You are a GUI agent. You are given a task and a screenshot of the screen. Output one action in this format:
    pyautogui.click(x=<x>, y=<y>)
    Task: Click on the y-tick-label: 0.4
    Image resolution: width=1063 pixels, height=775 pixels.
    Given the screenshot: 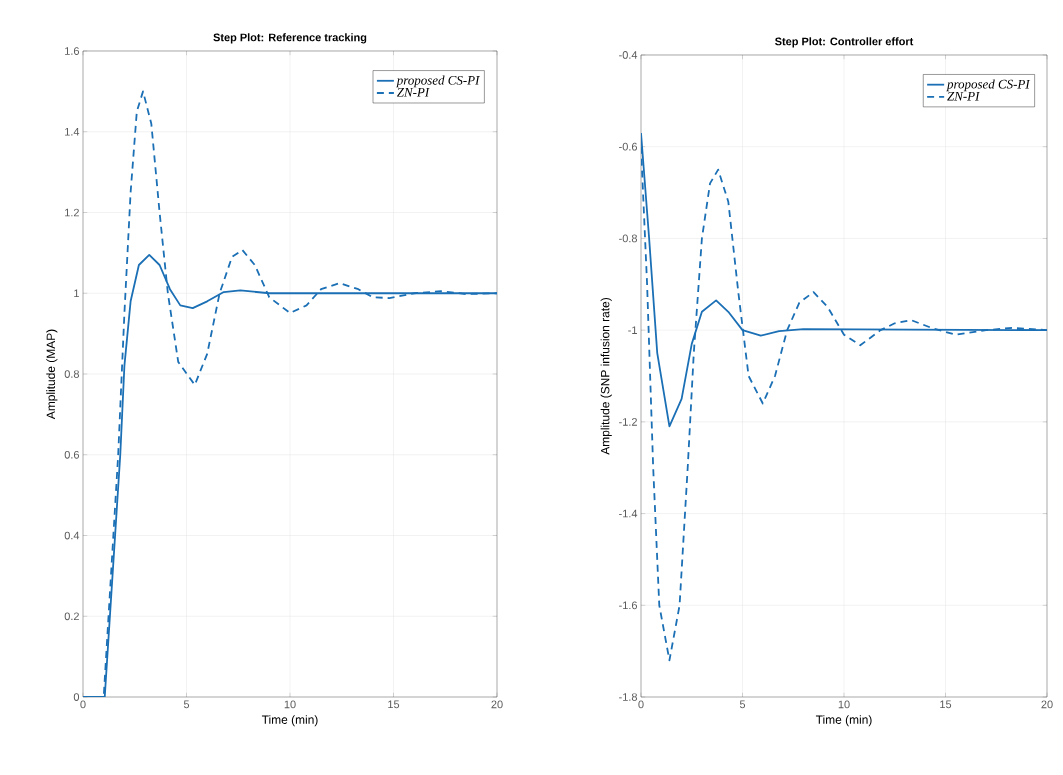 What is the action you would take?
    pyautogui.click(x=72, y=535)
    